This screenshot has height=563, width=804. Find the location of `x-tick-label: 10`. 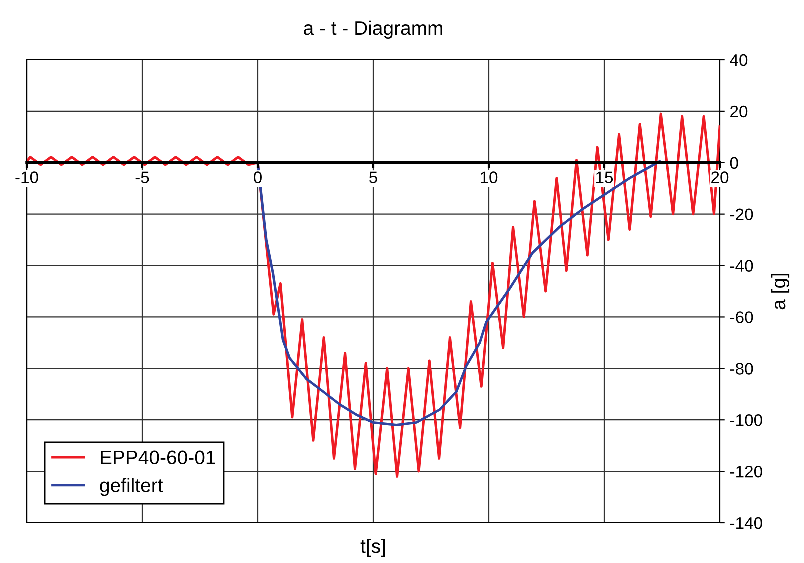

x-tick-label: 10 is located at coordinates (489, 178).